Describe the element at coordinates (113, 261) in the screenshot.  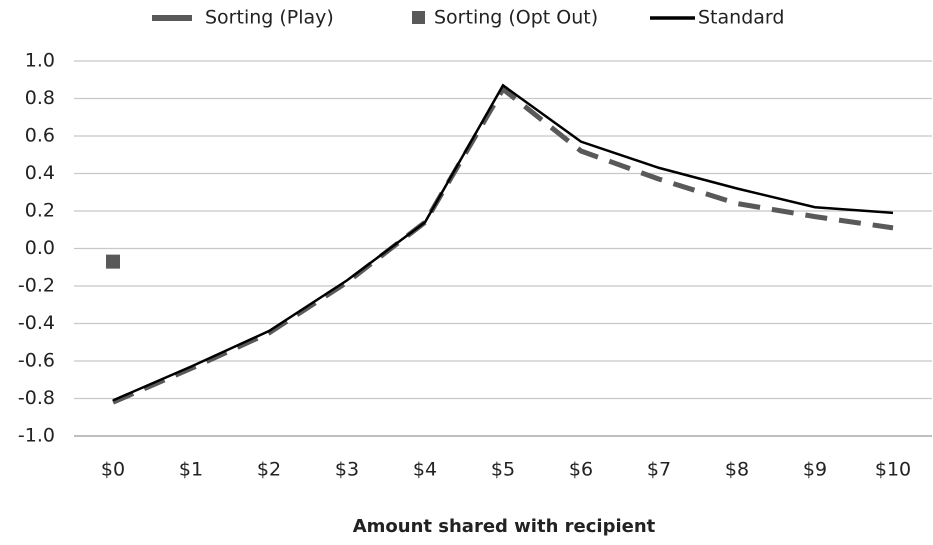
I see `marker` at that location.